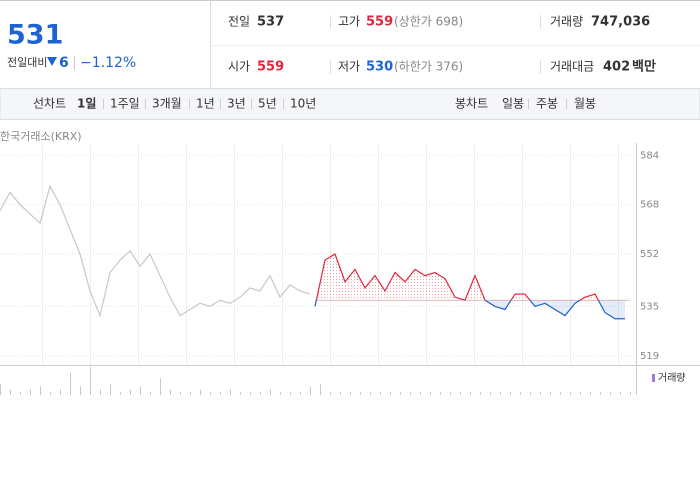  I want to click on value: 402, so click(616, 67).